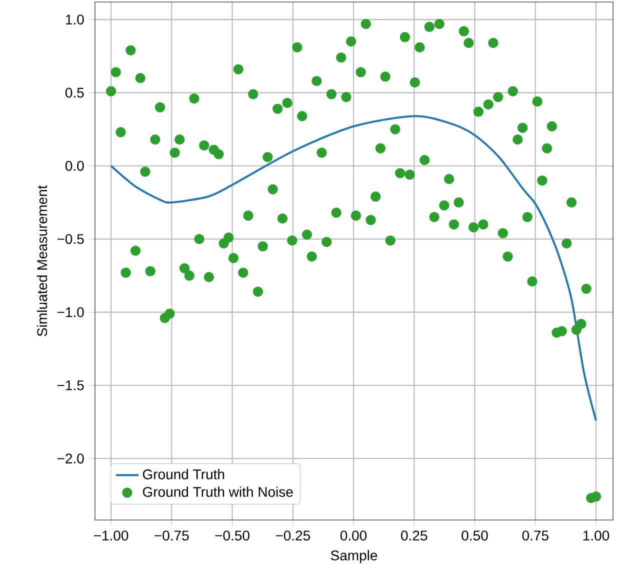 Image resolution: width=618 pixels, height=577 pixels. Describe the element at coordinates (75, 19) in the screenshot. I see `y-tick-label: 1.0` at that location.